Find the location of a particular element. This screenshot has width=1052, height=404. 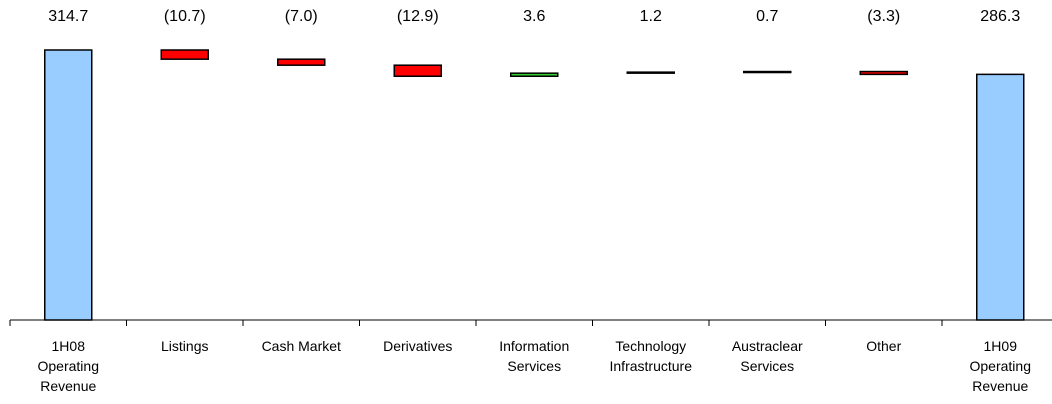

value-label: 3.6 is located at coordinates (534, 16).